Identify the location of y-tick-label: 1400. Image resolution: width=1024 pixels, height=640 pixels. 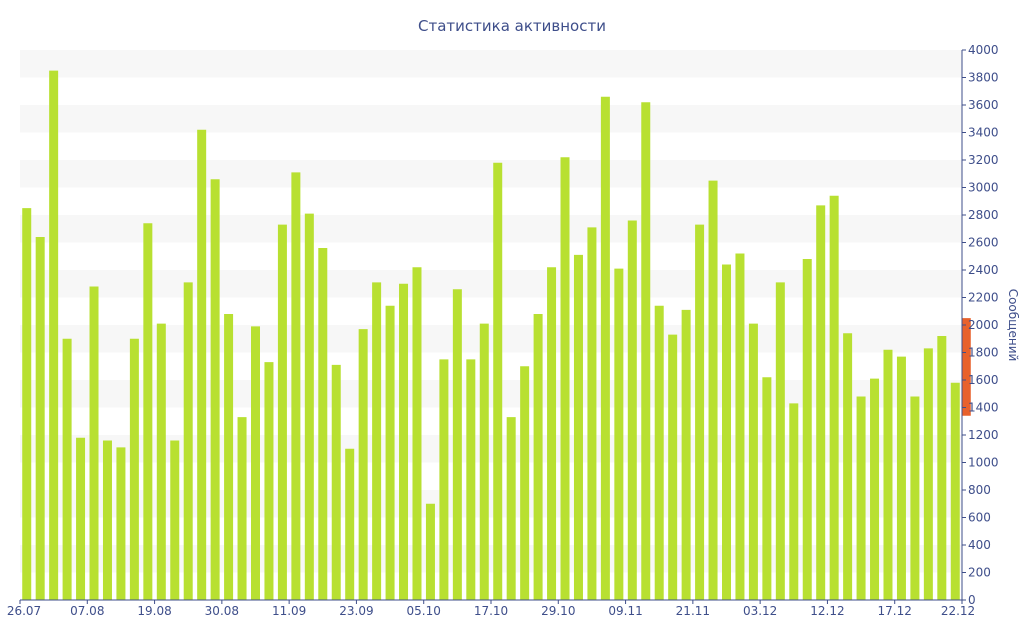
(983, 408).